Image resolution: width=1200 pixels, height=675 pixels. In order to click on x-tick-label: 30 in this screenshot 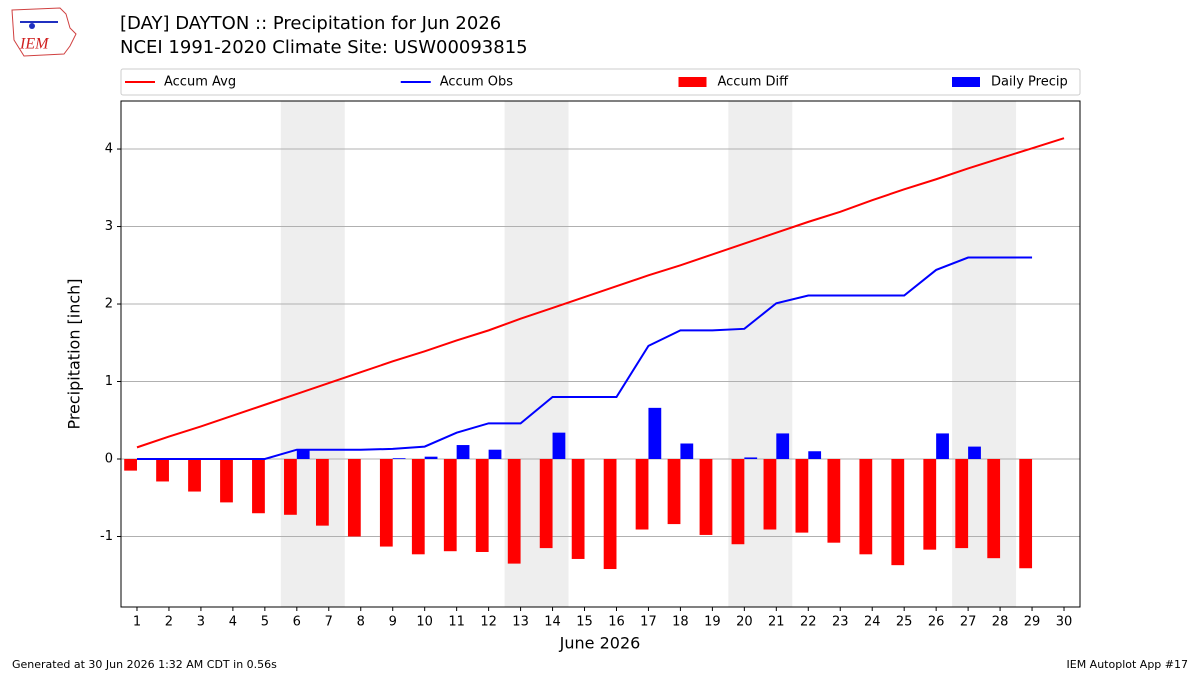, I will do `click(1064, 622)`.